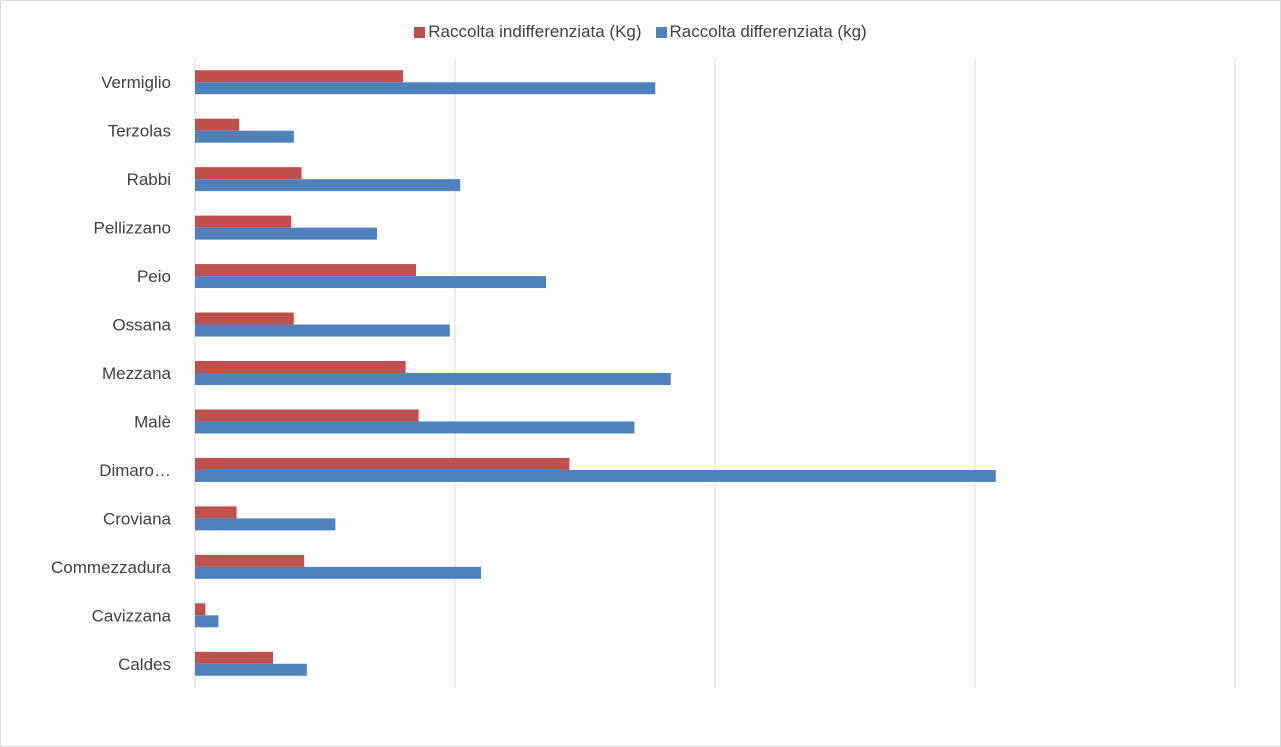 This screenshot has height=747, width=1281. Describe the element at coordinates (132, 615) in the screenshot. I see `category-label: Cavizzana` at that location.